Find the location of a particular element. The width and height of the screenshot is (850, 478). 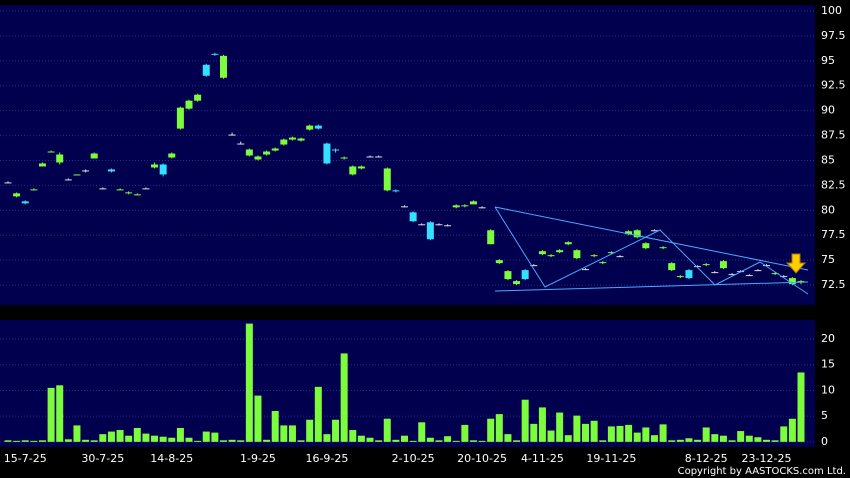

x-tick-label: 15-7-25 is located at coordinates (25, 458).